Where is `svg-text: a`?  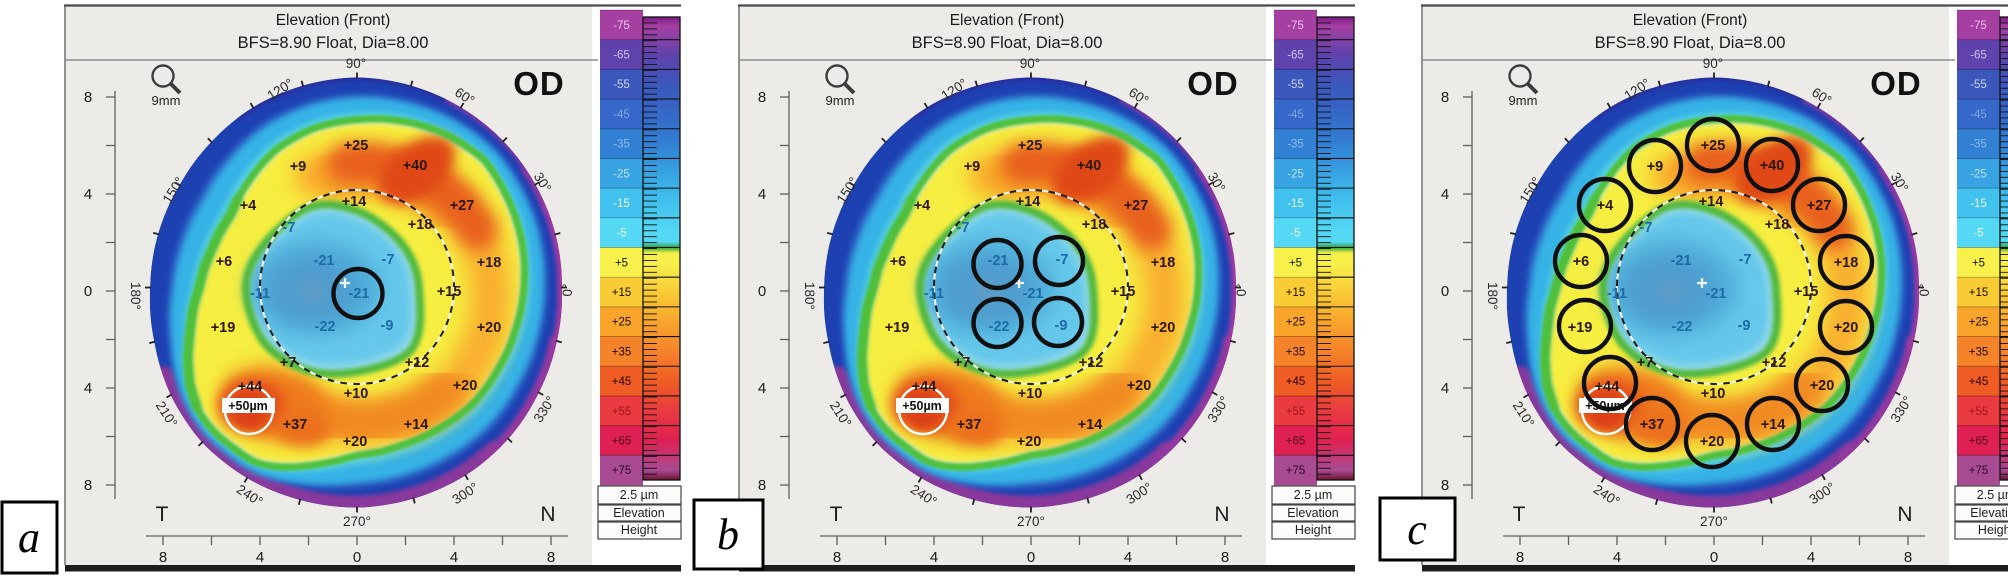 svg-text: a is located at coordinates (29, 537).